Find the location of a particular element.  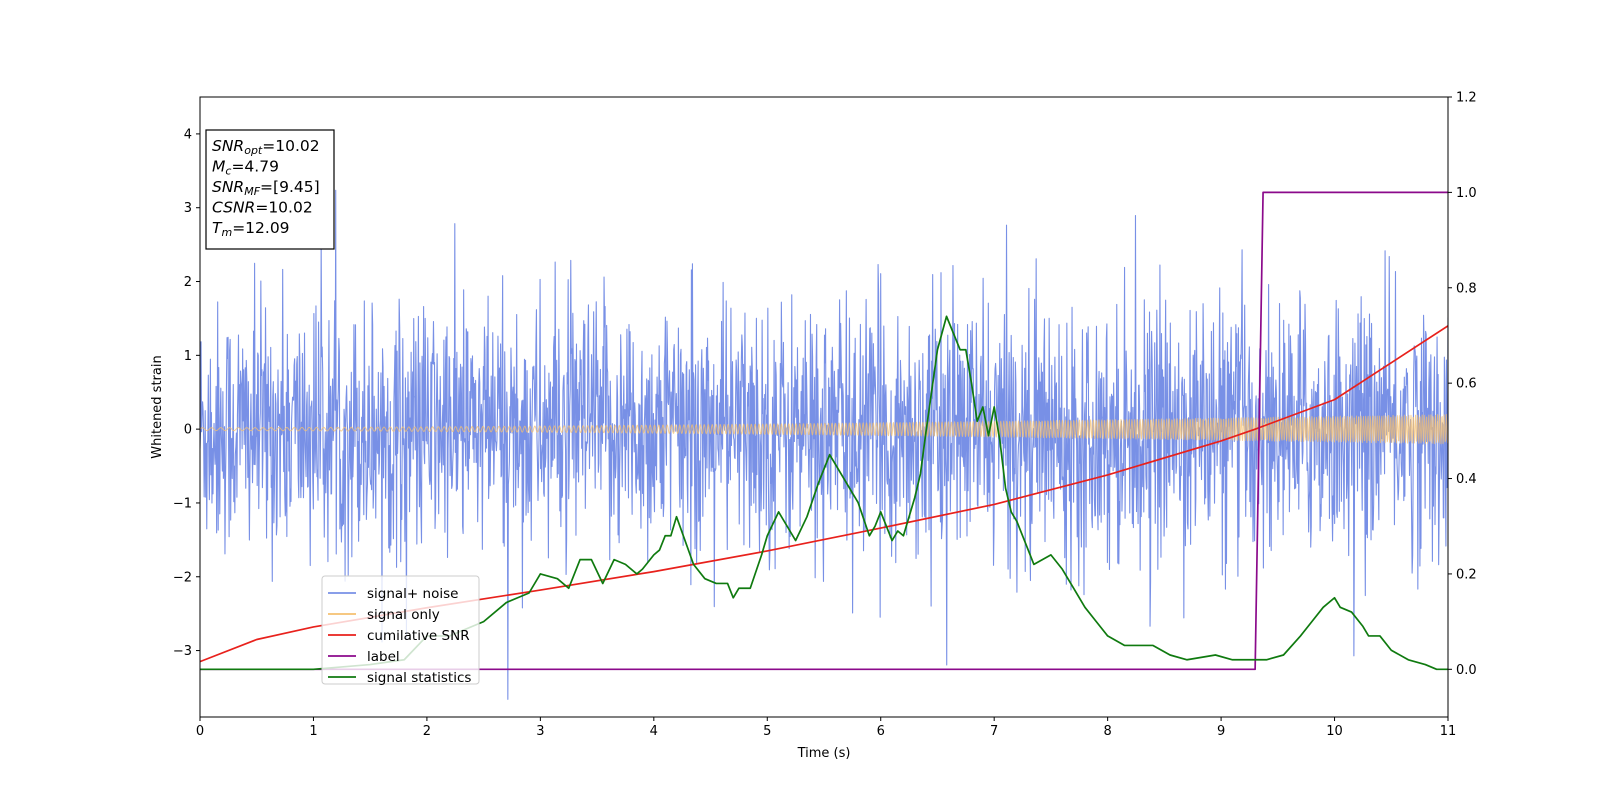

y-tick-label: −3 is located at coordinates (182, 651).